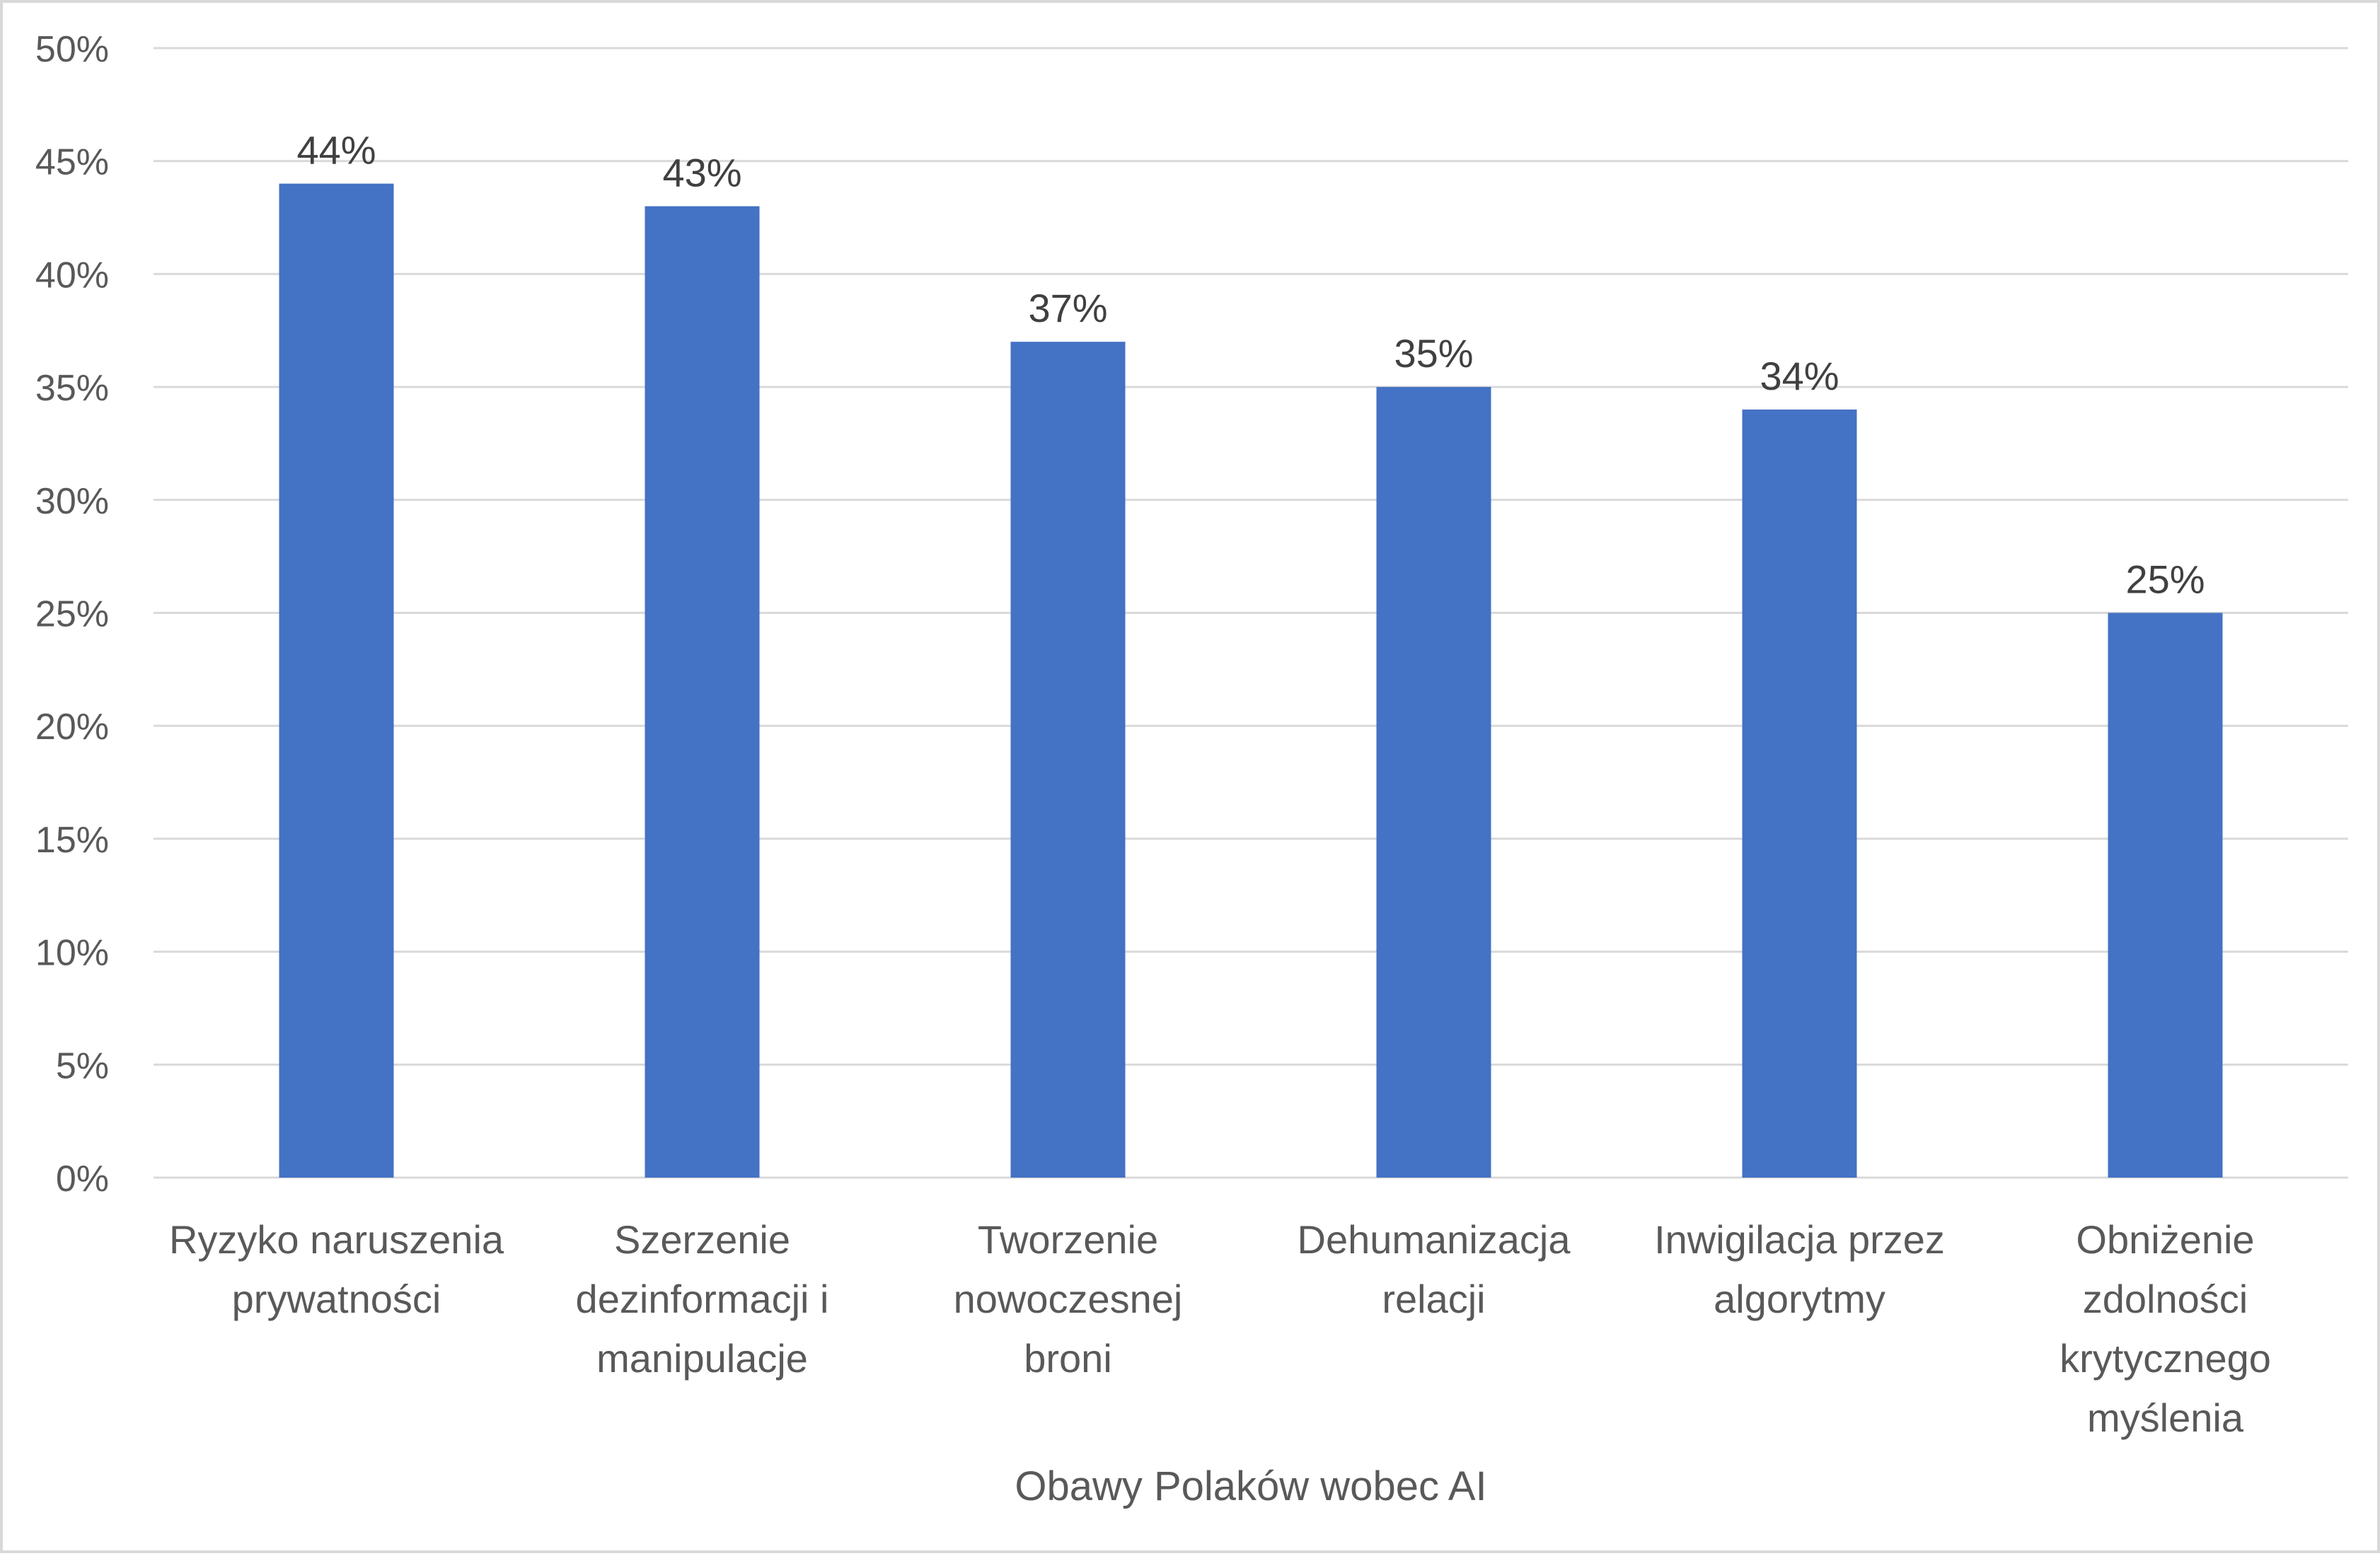  I want to click on x-category-label: Obniżenie, so click(2165, 1239).